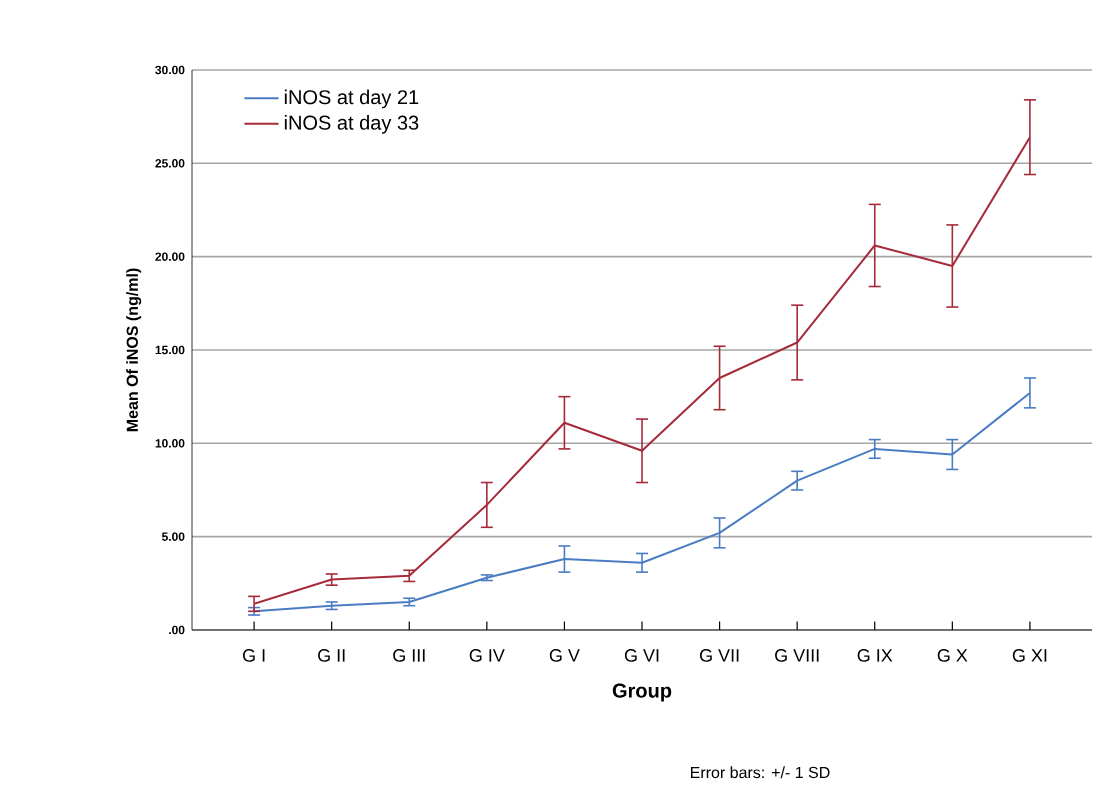 The height and width of the screenshot is (802, 1098). What do you see at coordinates (351, 99) in the screenshot?
I see `legend-label: iNOS at day 21` at bounding box center [351, 99].